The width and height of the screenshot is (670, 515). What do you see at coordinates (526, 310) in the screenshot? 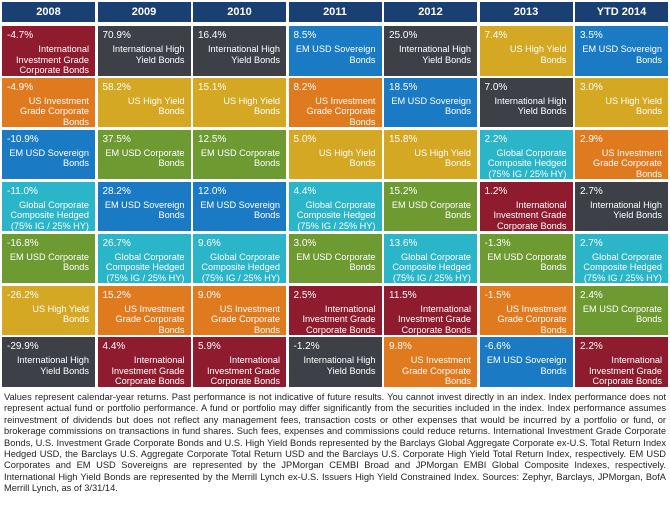
I see `return-cell: -1.5% US Investment Grade Corporate Bonds` at bounding box center [526, 310].